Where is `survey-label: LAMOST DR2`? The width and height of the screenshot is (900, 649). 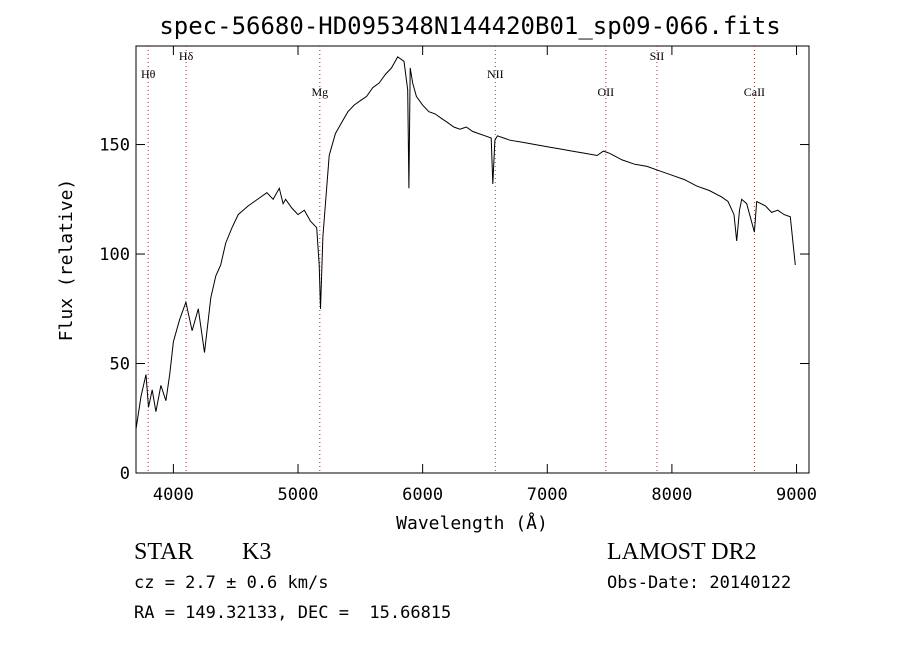
survey-label: LAMOST DR2 is located at coordinates (682, 552).